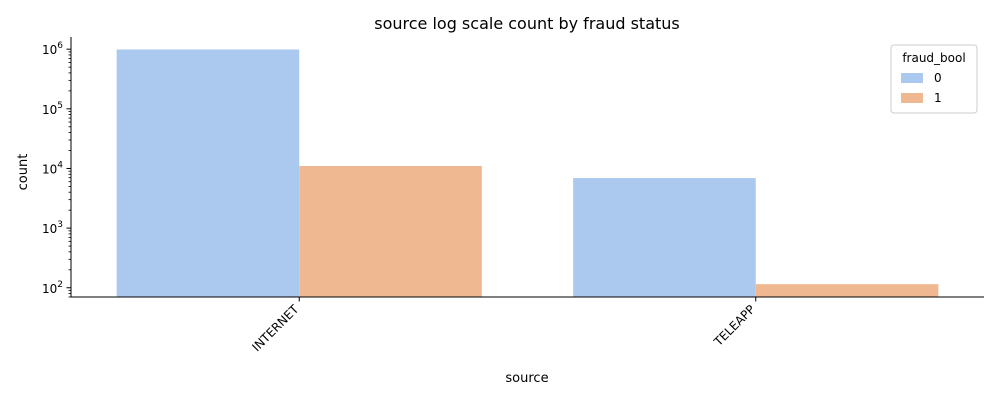 The width and height of the screenshot is (1000, 400). What do you see at coordinates (938, 98) in the screenshot?
I see `legend-label-1: 1` at bounding box center [938, 98].